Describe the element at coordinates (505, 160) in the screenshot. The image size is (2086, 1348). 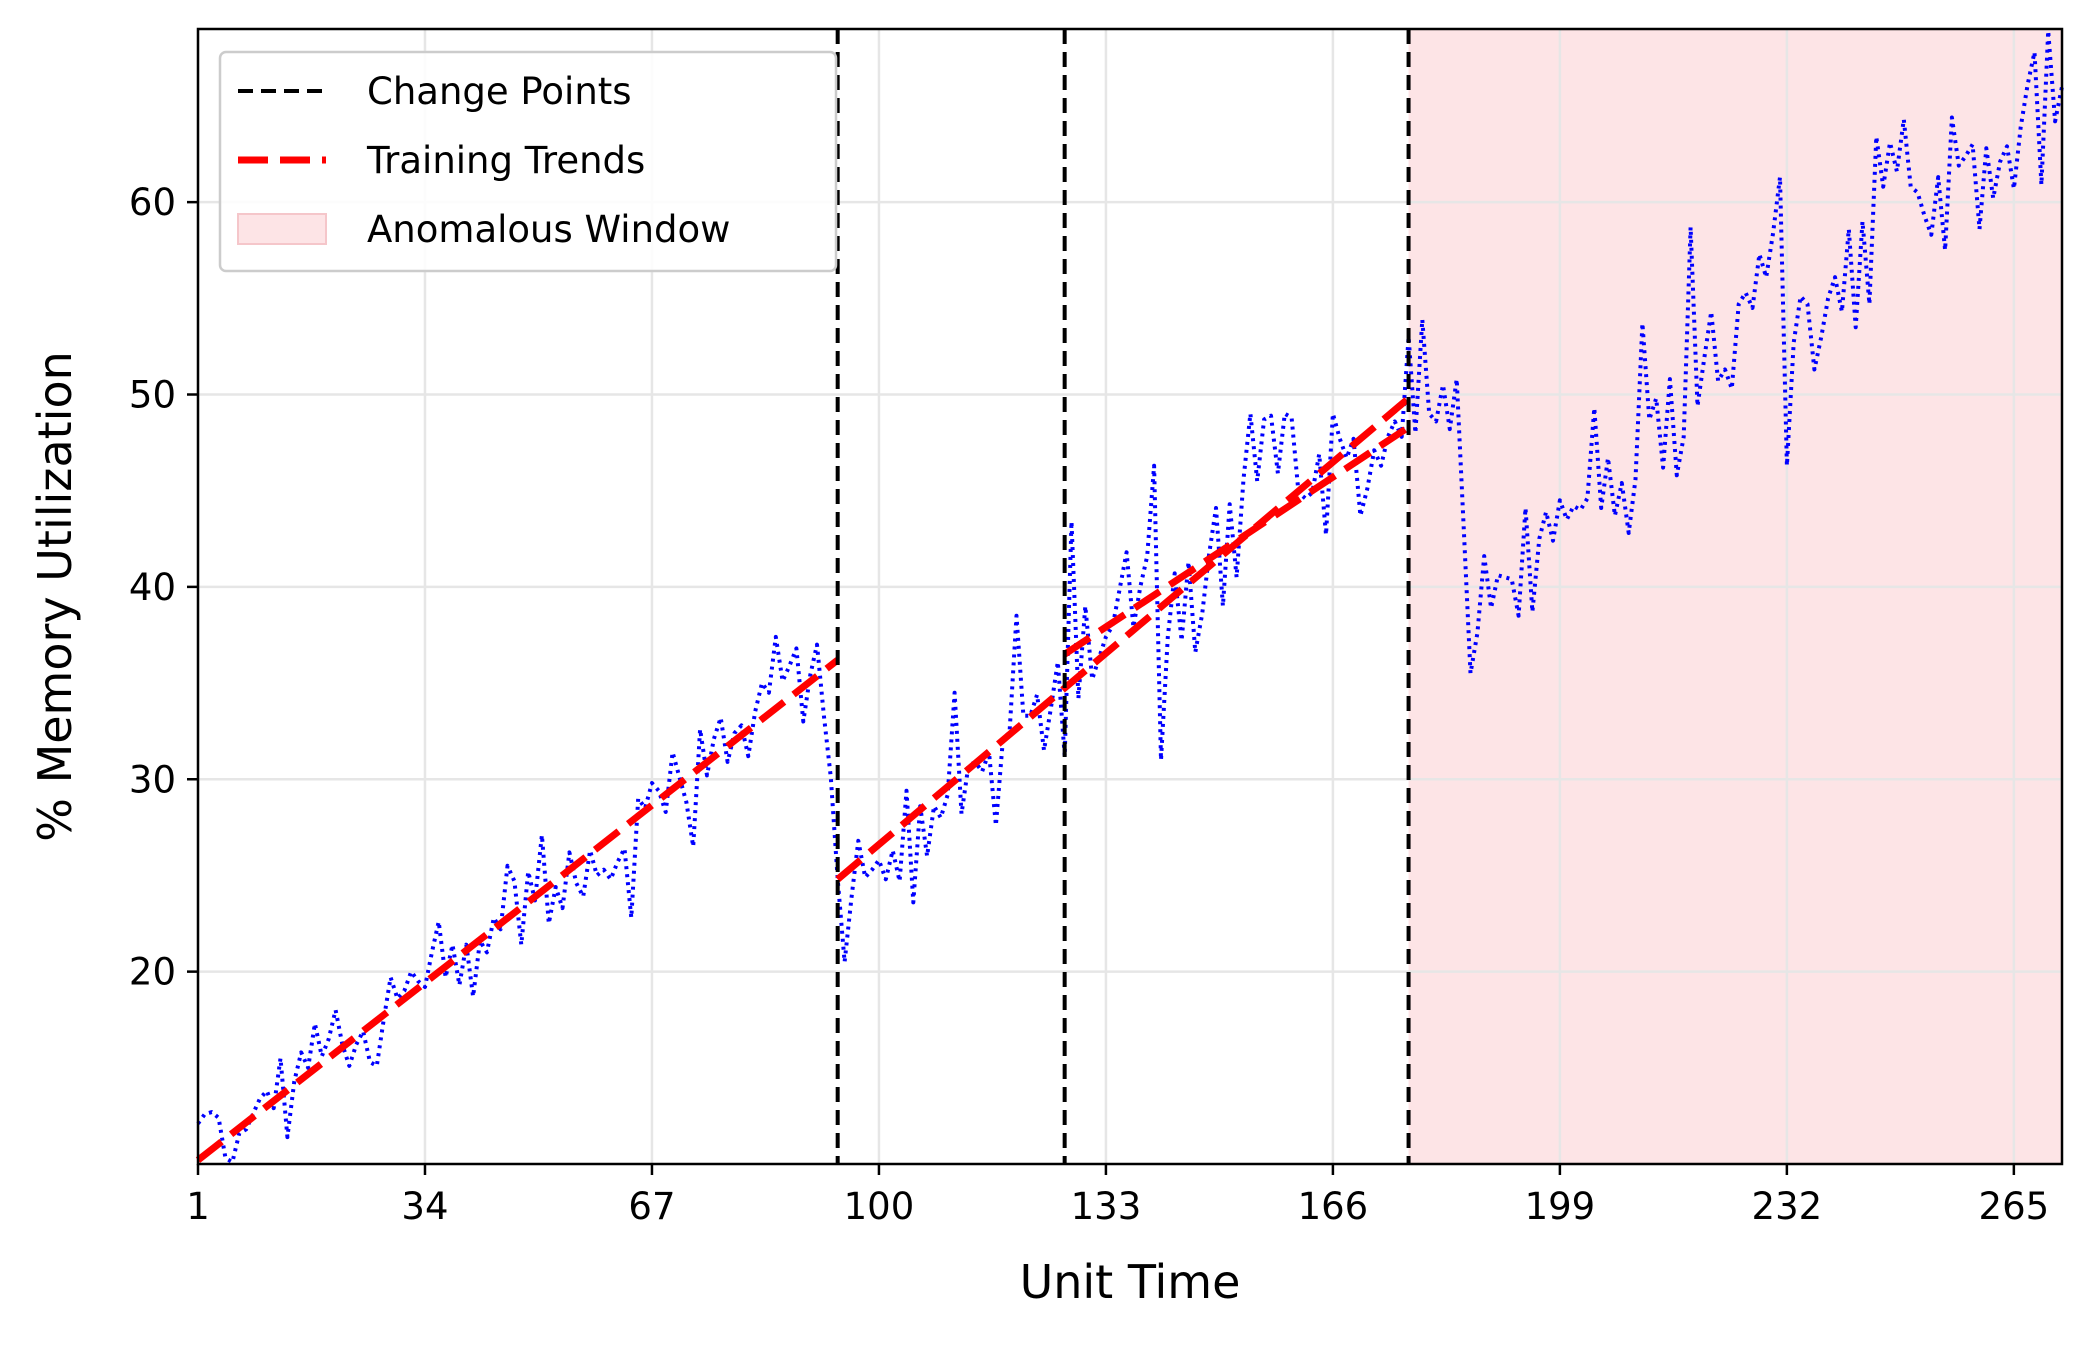
I see `legend-label-training-trends: Training Trends` at that location.